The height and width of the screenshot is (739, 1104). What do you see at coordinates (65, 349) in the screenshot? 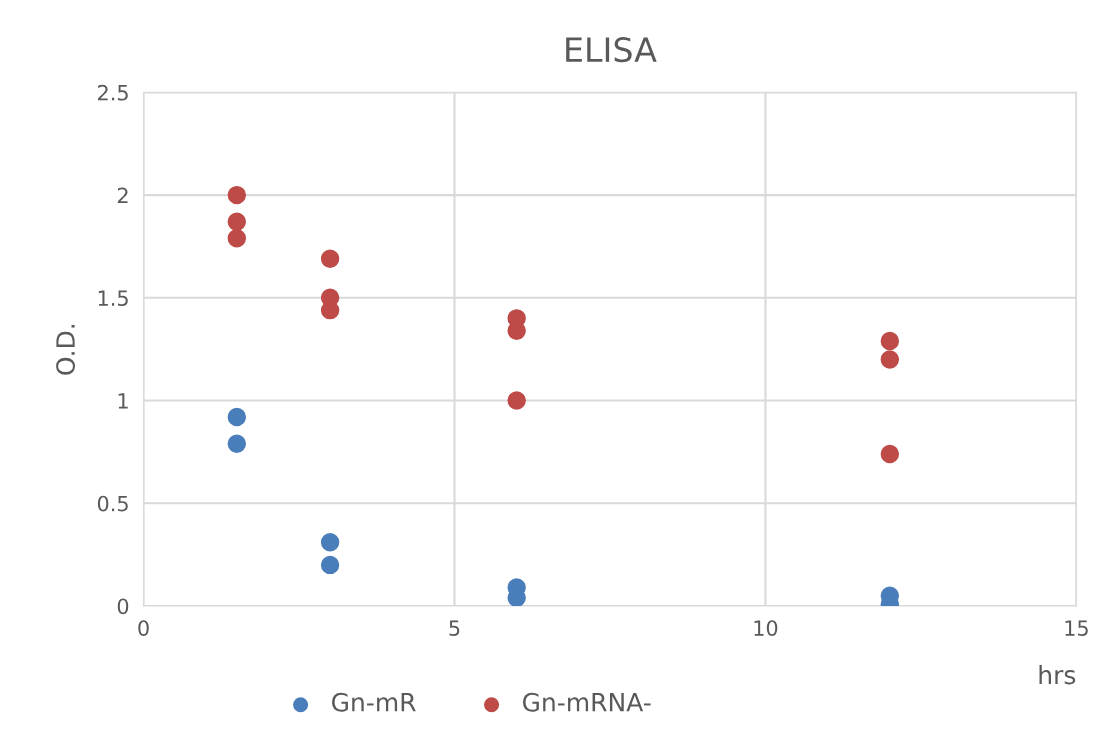
I see `y-axis-title: O.D.` at bounding box center [65, 349].